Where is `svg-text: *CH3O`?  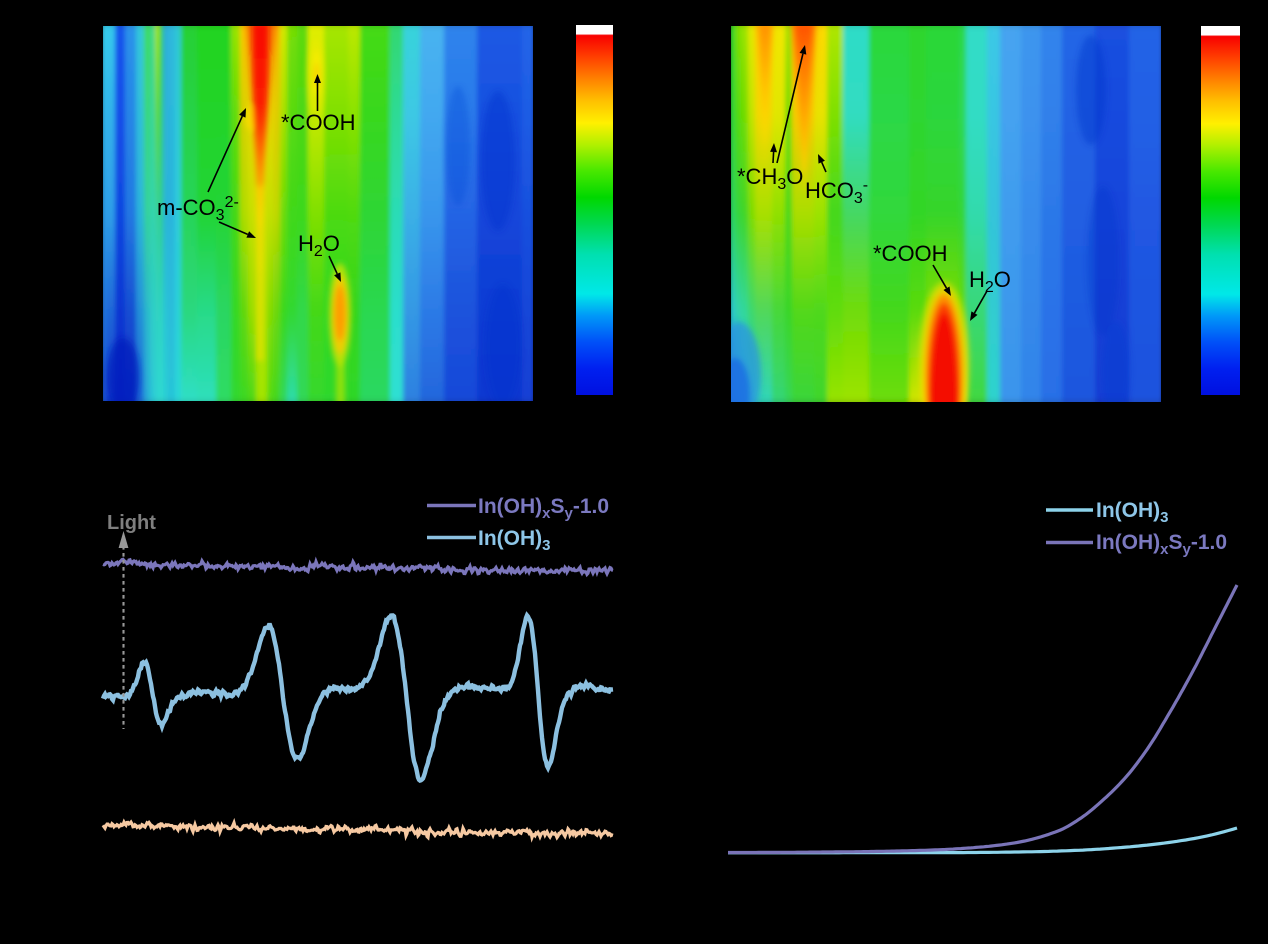
svg-text: *CH3O is located at coordinates (770, 178).